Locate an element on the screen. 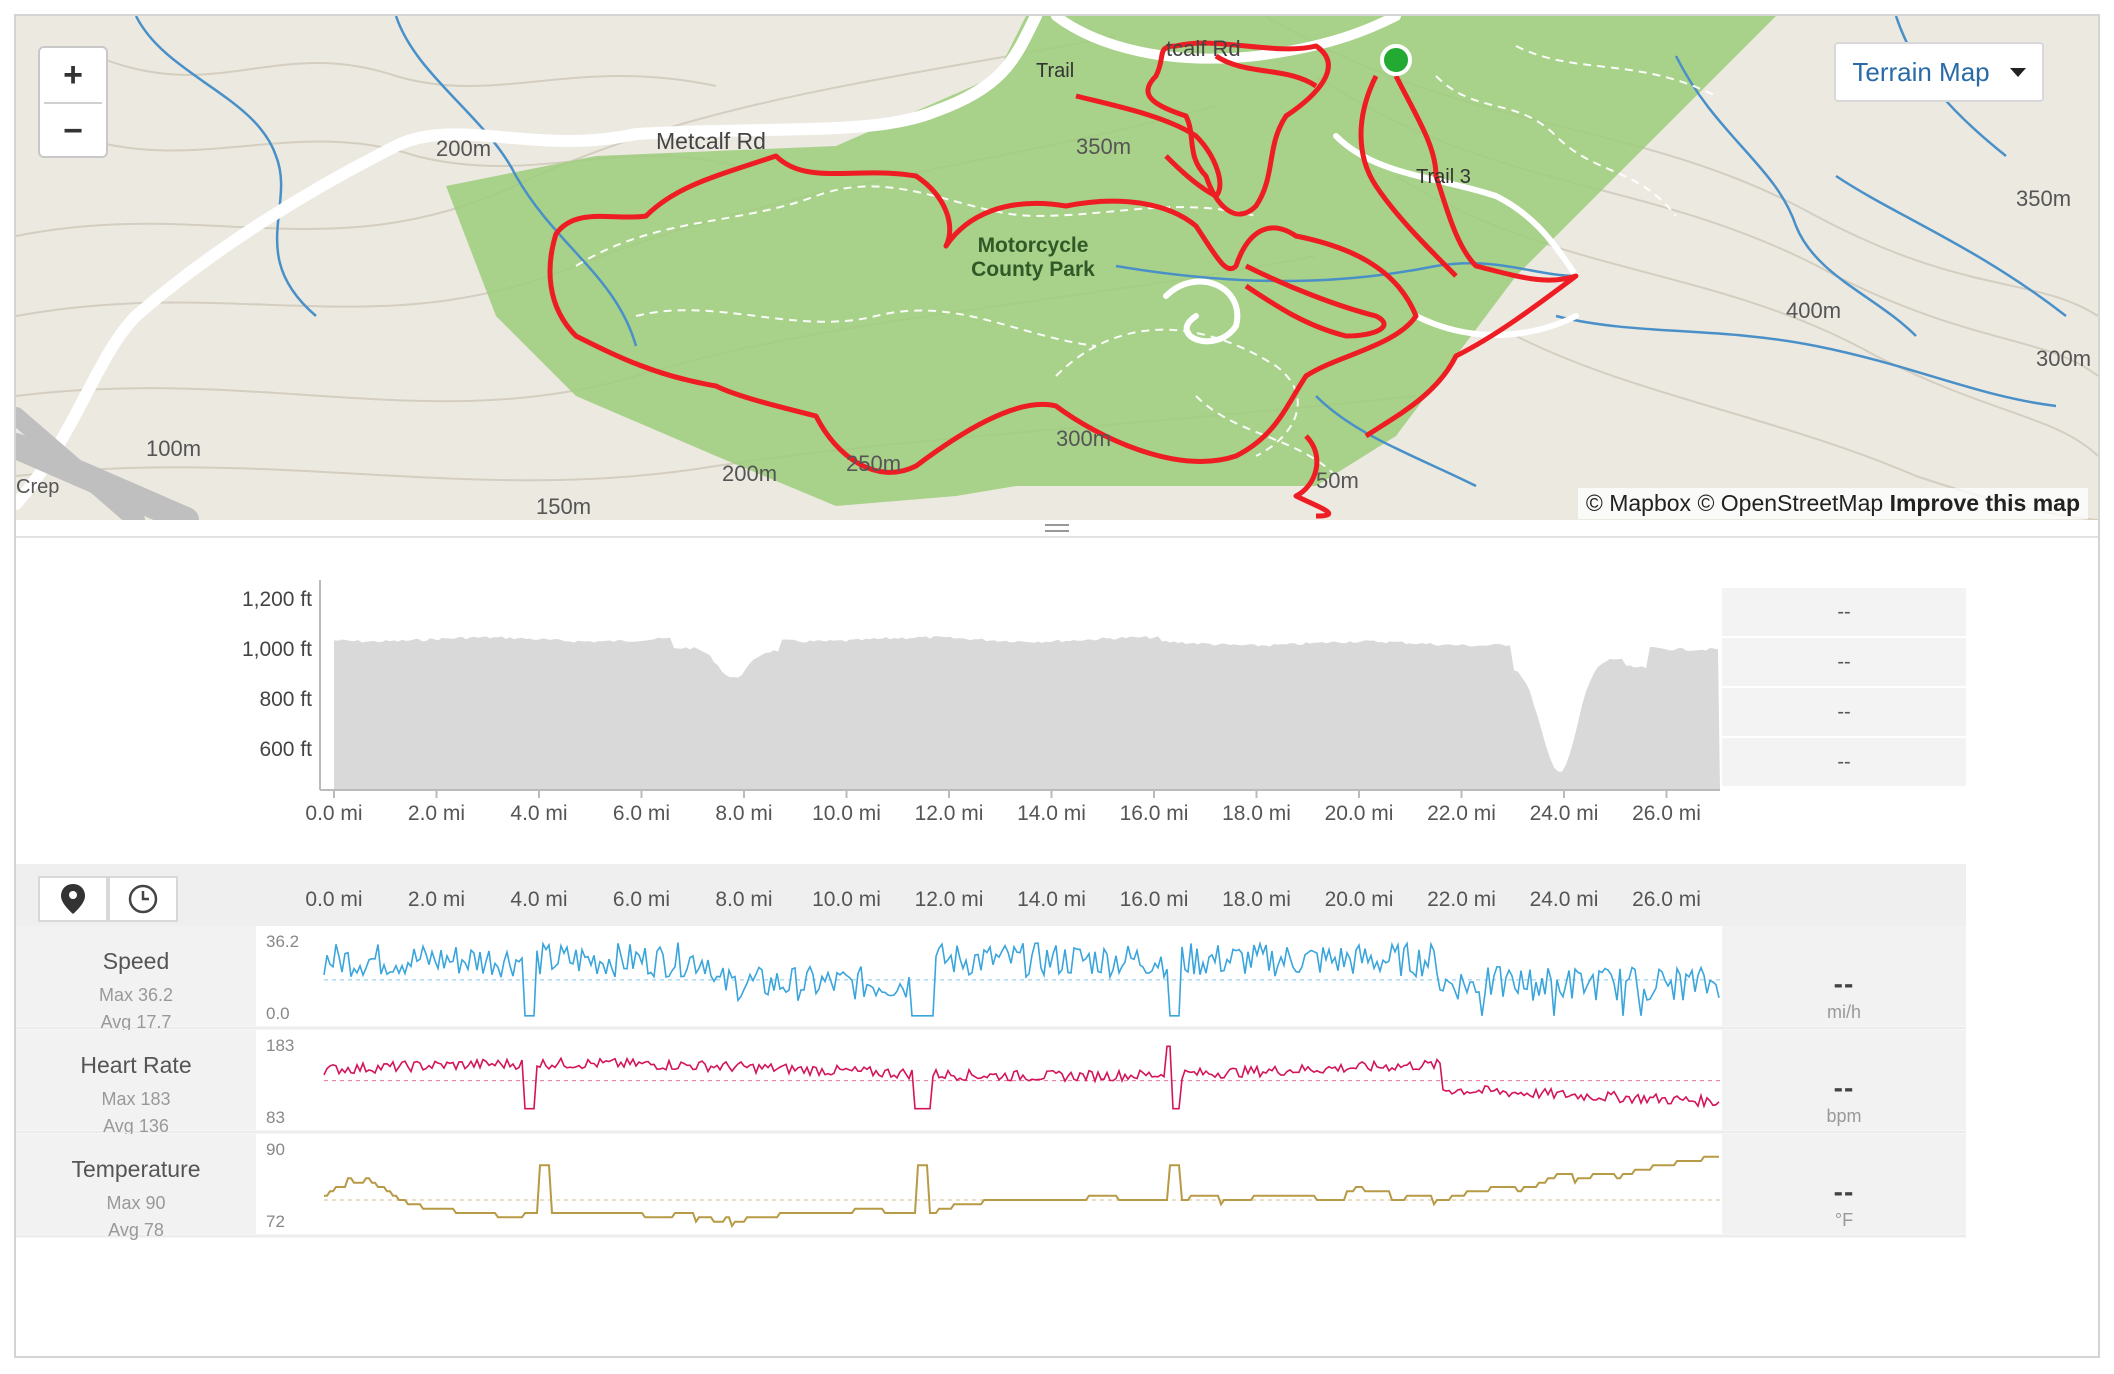 This screenshot has width=2114, height=1374. stream-avg: Avg 78 is located at coordinates (136, 1230).